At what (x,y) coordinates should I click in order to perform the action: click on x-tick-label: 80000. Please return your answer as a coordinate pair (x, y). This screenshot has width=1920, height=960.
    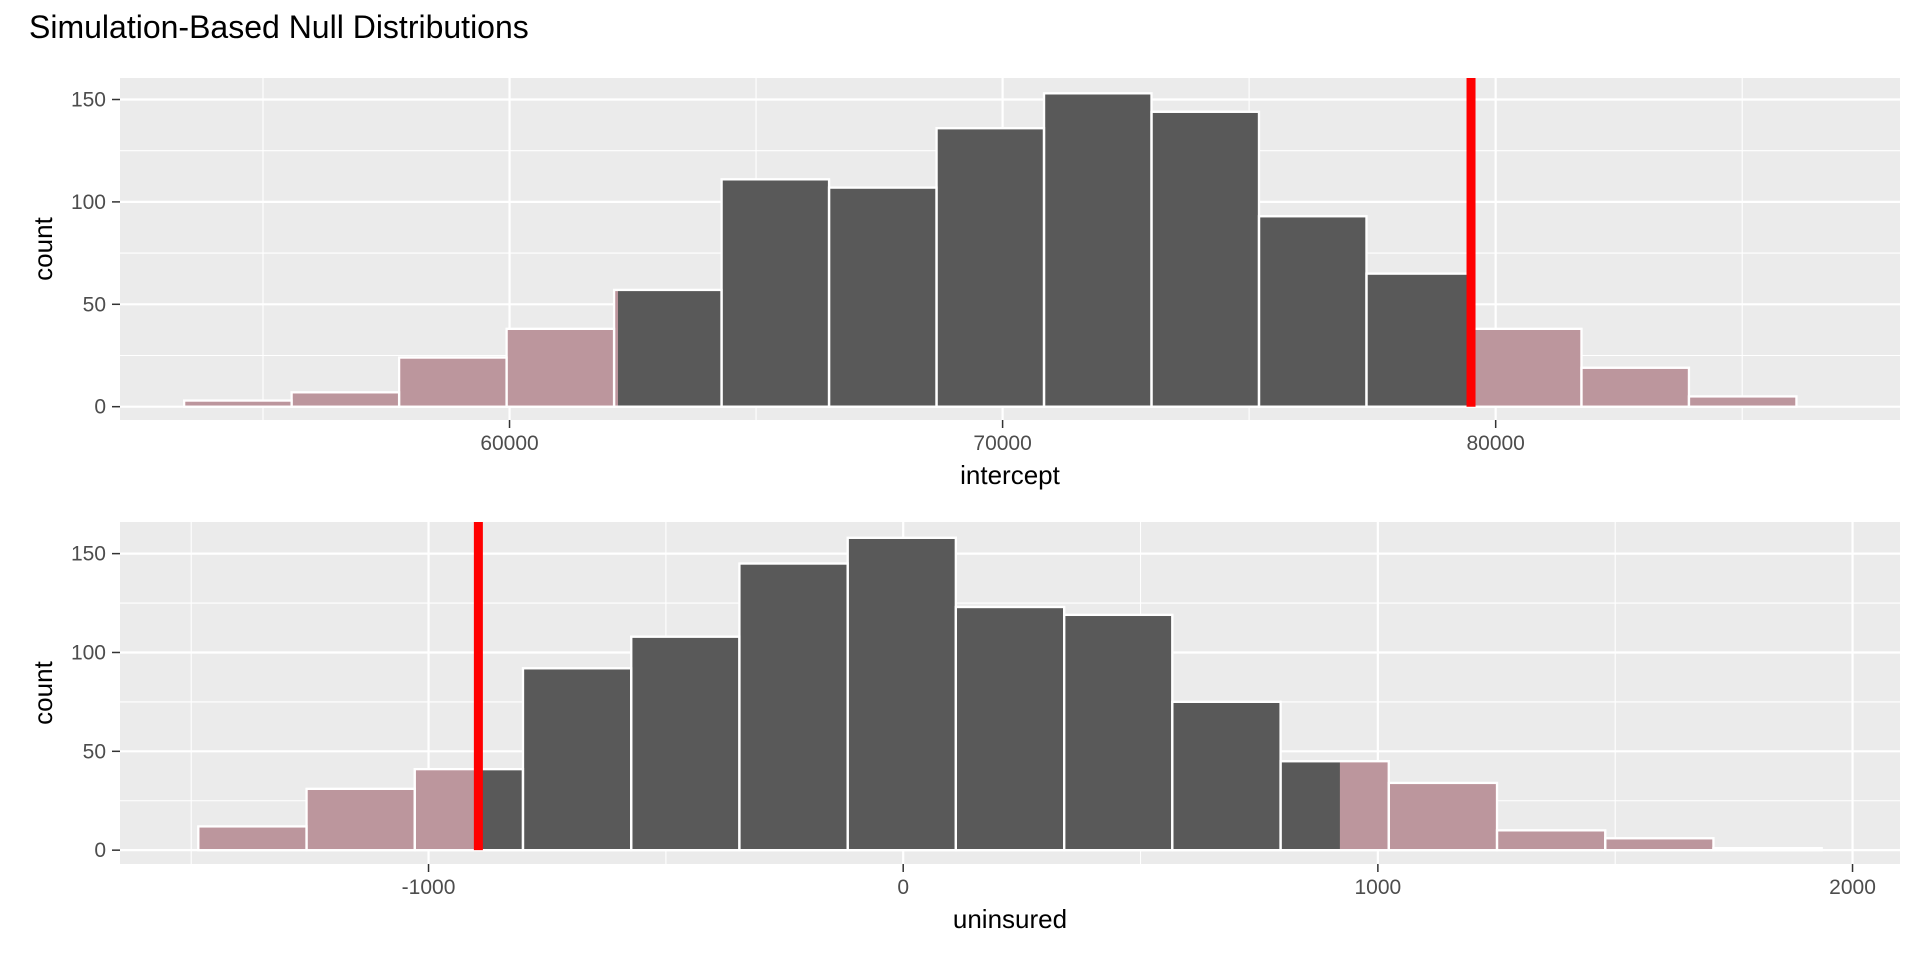
    Looking at the image, I should click on (1495, 443).